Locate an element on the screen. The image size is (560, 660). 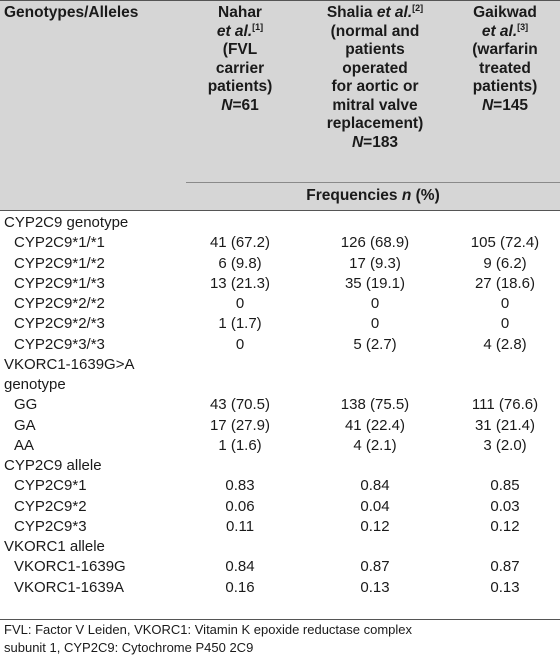
study-author: Gaikwad is located at coordinates (505, 12).